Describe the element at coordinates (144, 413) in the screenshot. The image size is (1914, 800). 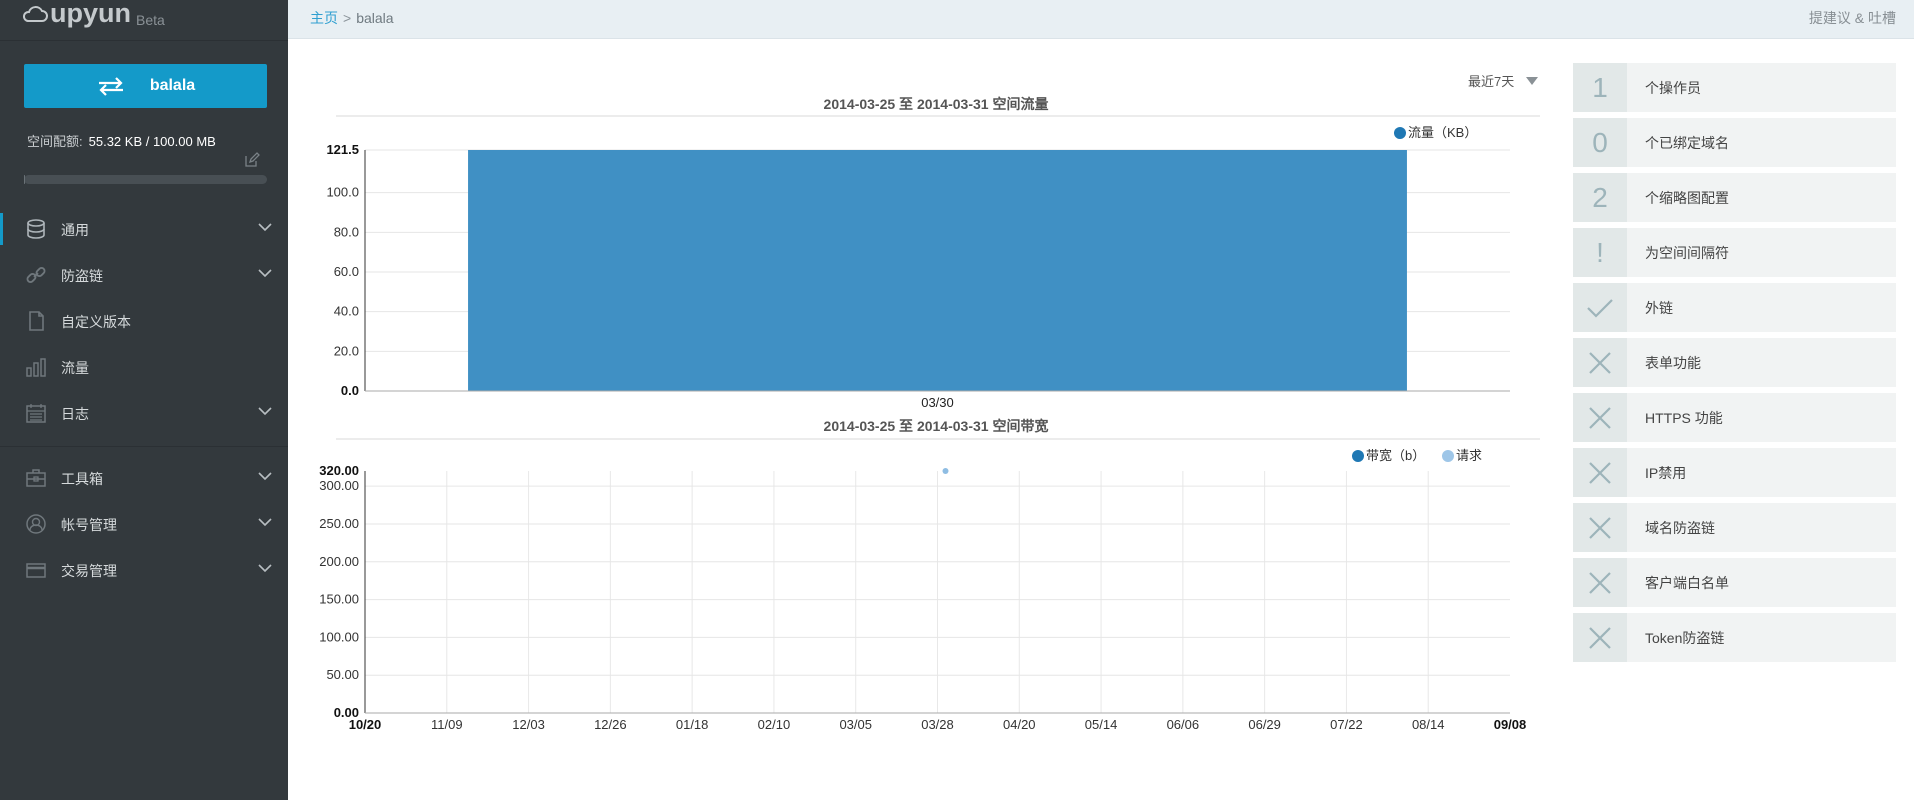
I see `sidebar-item-4: 日志` at that location.